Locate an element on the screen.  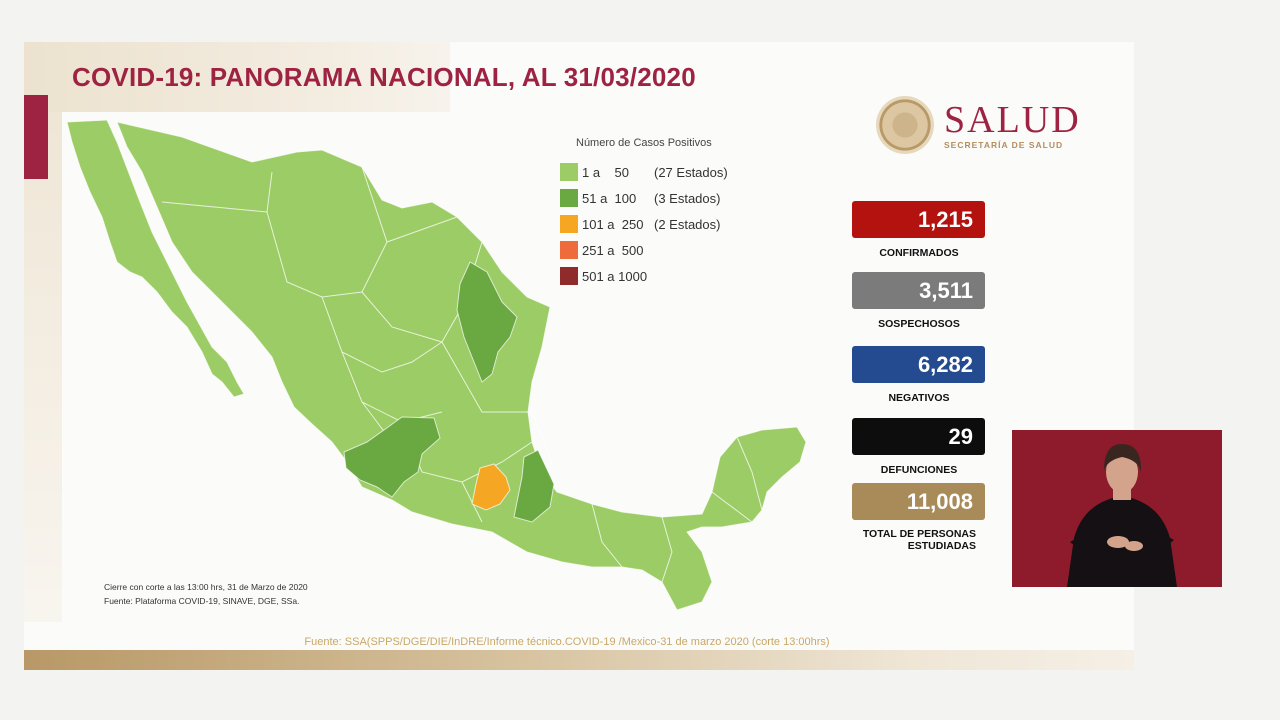
map-region-puebla is located at coordinates (534, 486).